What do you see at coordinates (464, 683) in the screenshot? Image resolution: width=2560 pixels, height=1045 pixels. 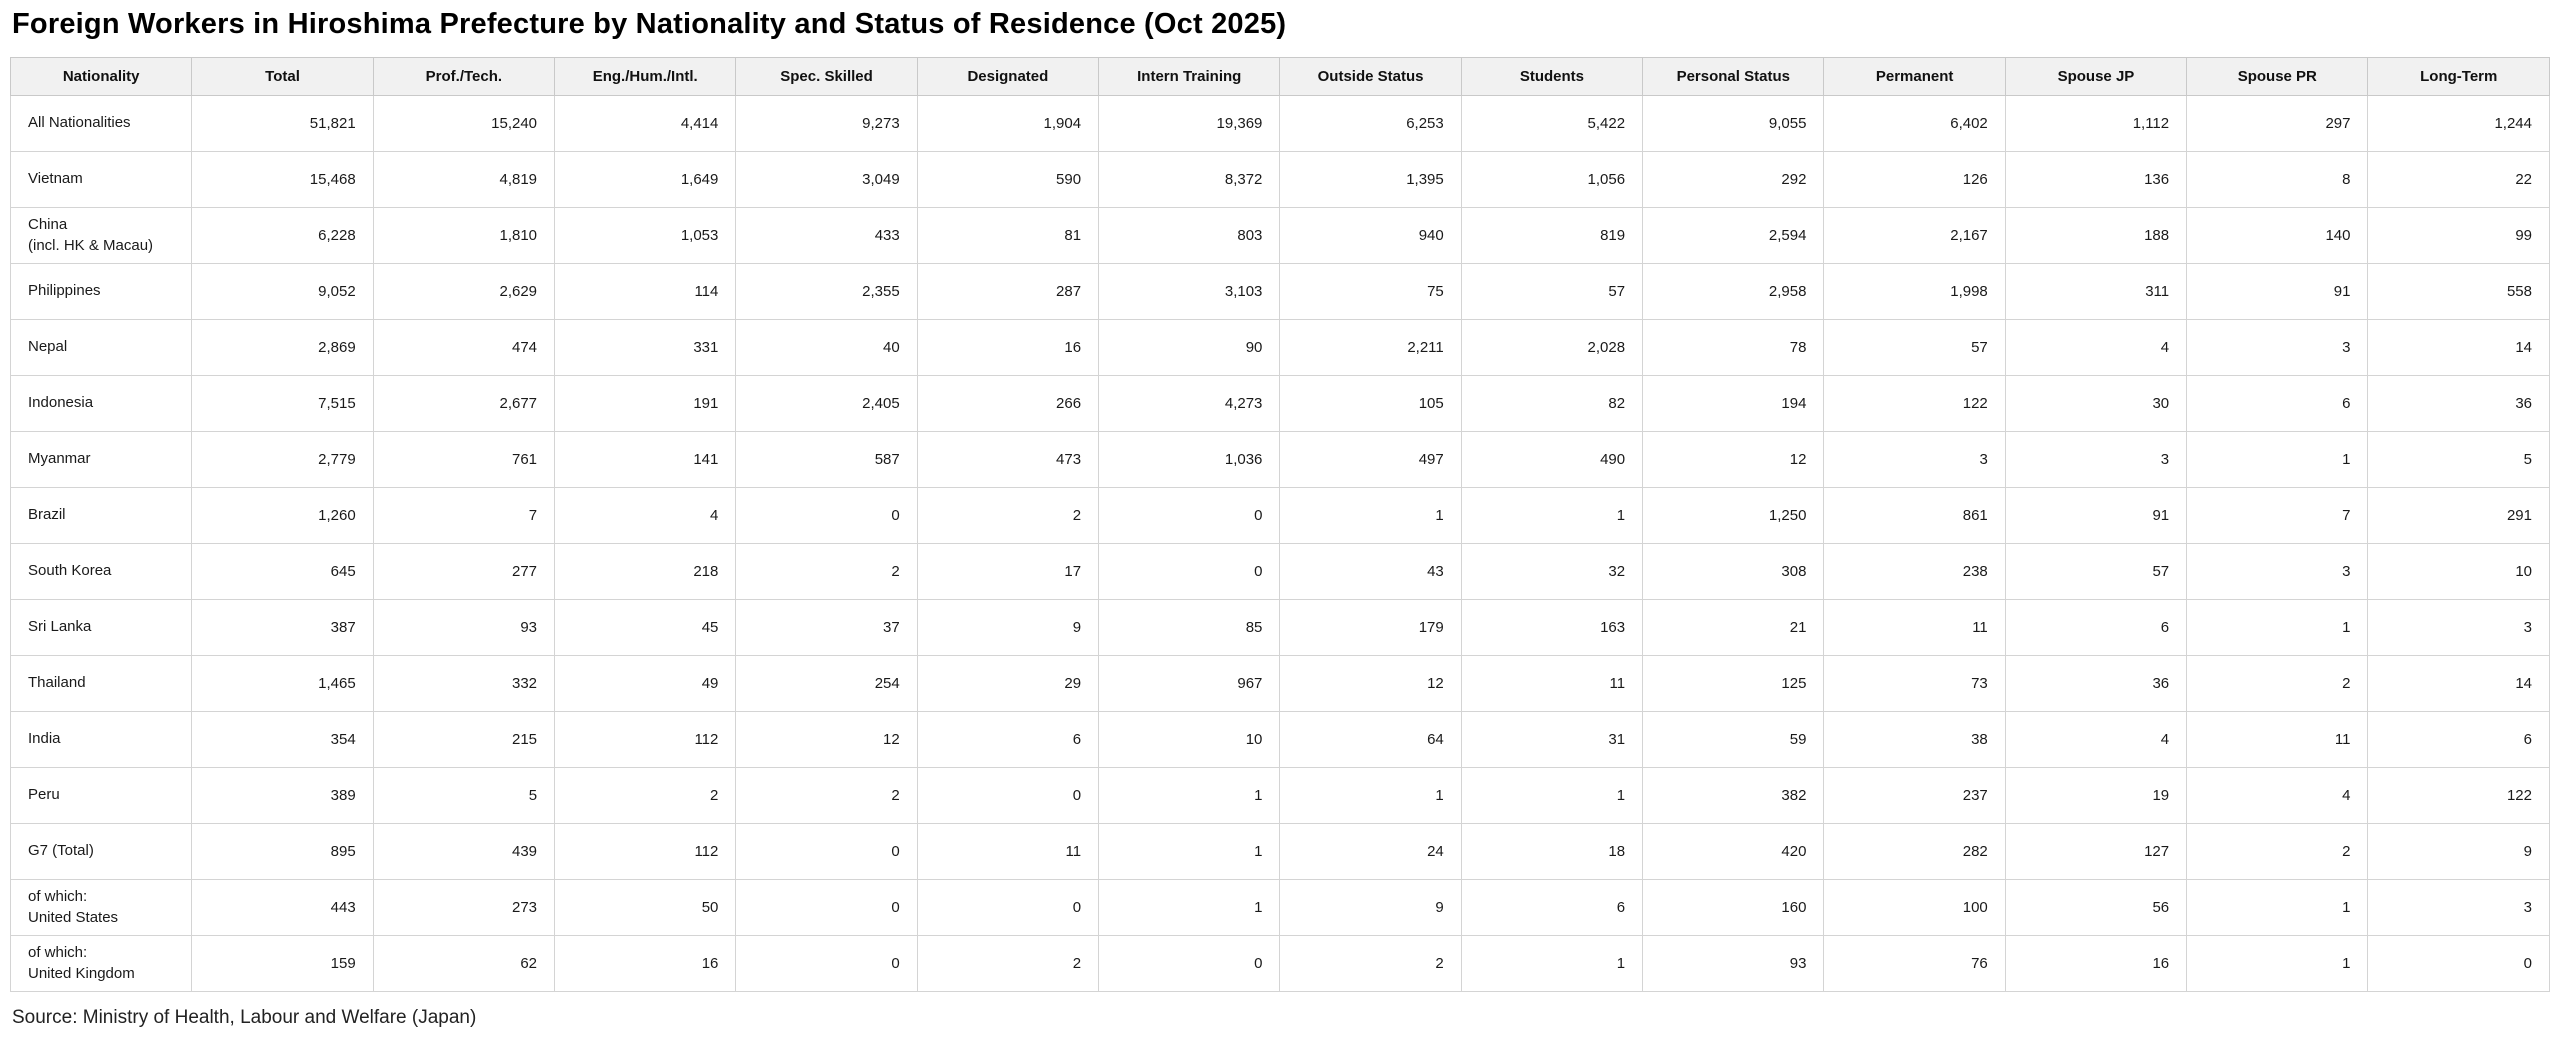 I see `value-cell: 332` at bounding box center [464, 683].